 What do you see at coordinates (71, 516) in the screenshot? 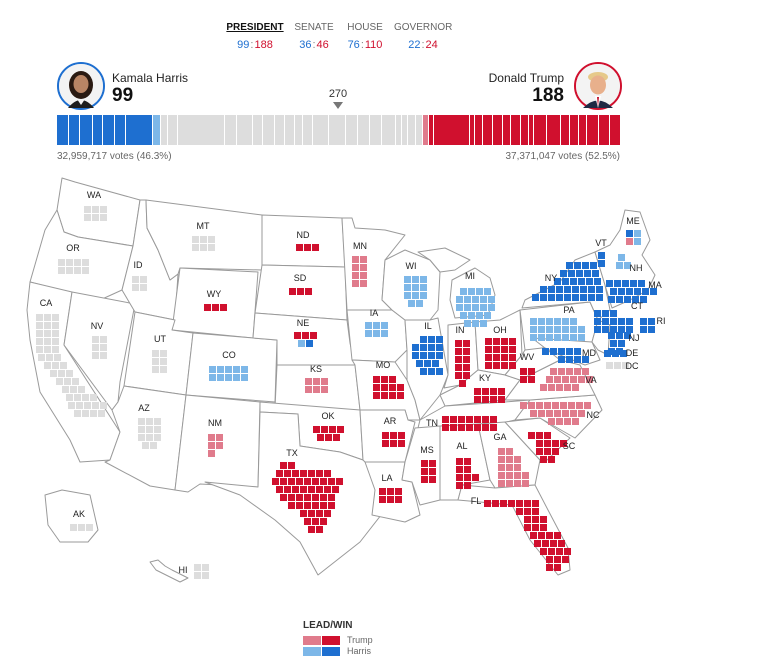
I see `state-shape-ak` at bounding box center [71, 516].